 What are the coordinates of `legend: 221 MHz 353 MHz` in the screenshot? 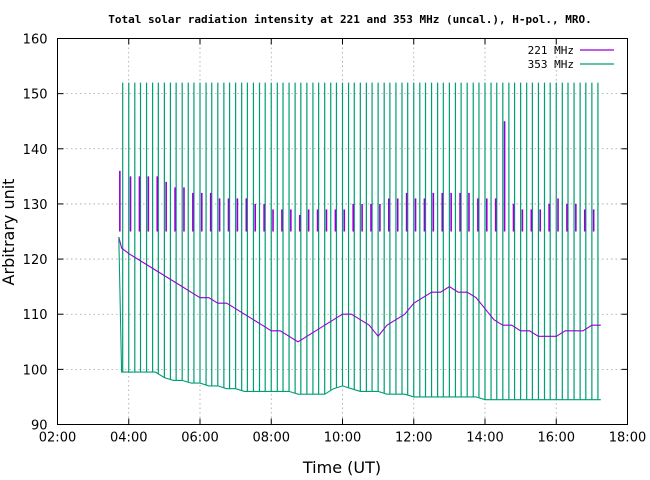 It's located at (571, 57).